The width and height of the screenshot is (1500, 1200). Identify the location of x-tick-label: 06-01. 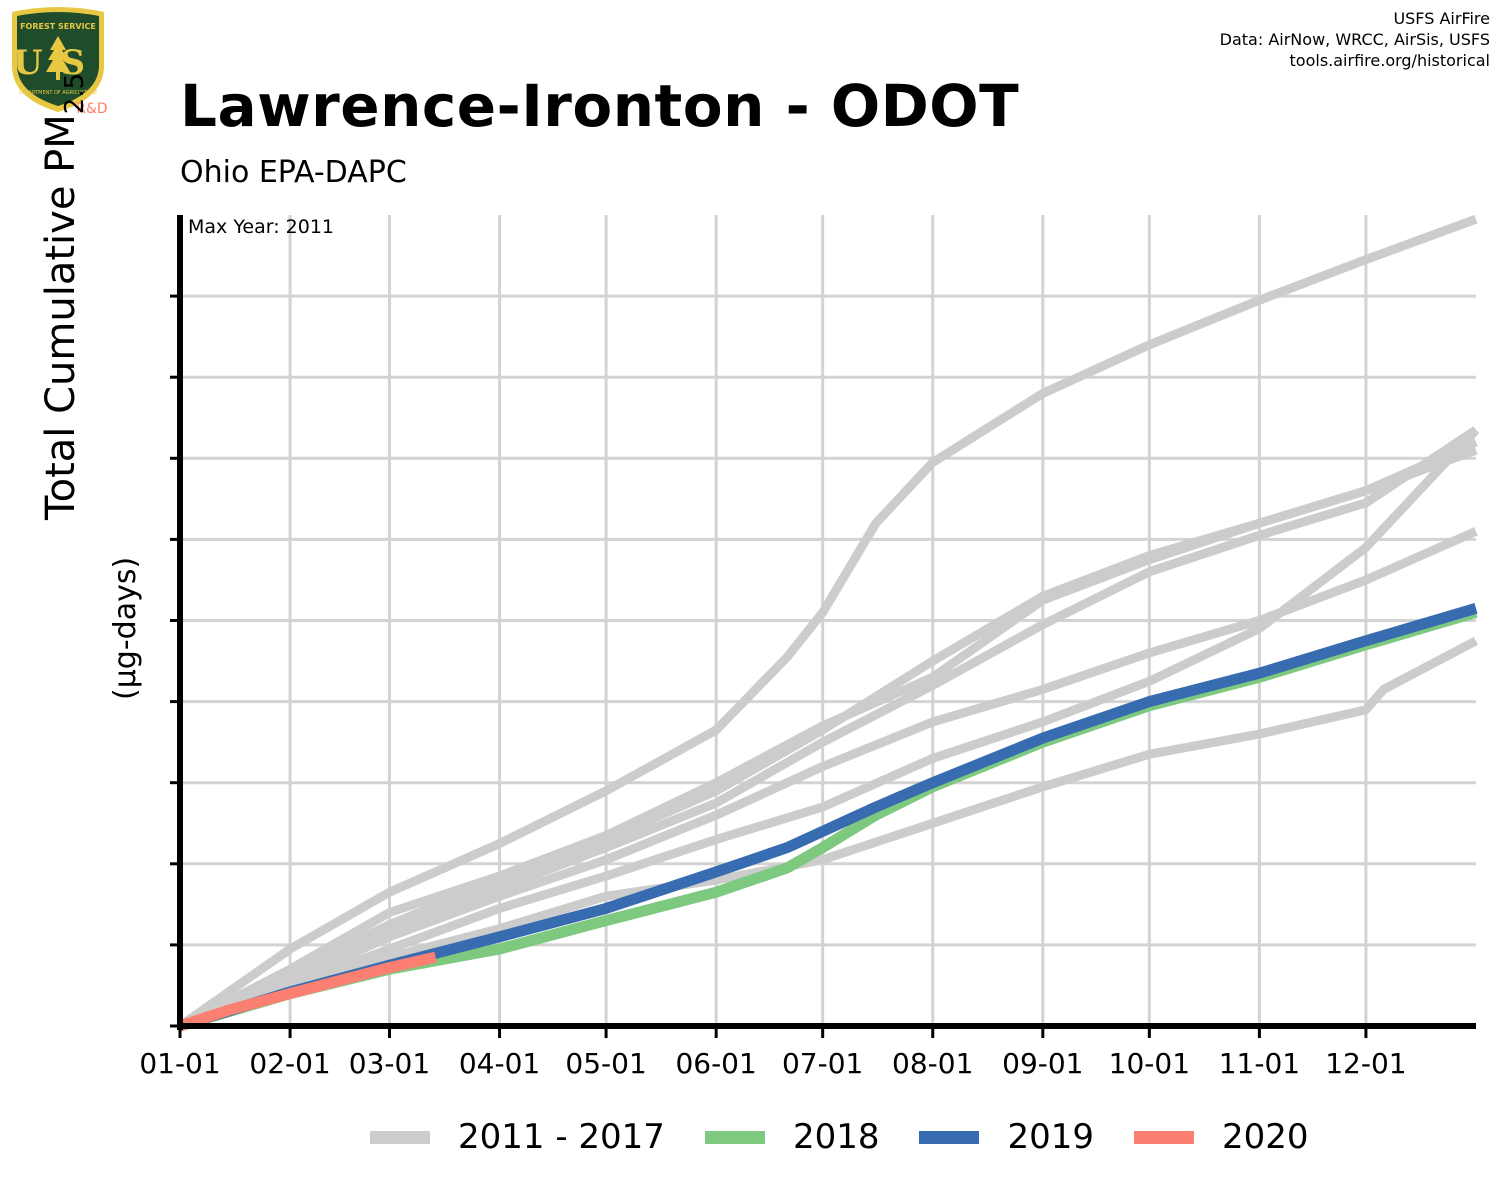
(715, 1063).